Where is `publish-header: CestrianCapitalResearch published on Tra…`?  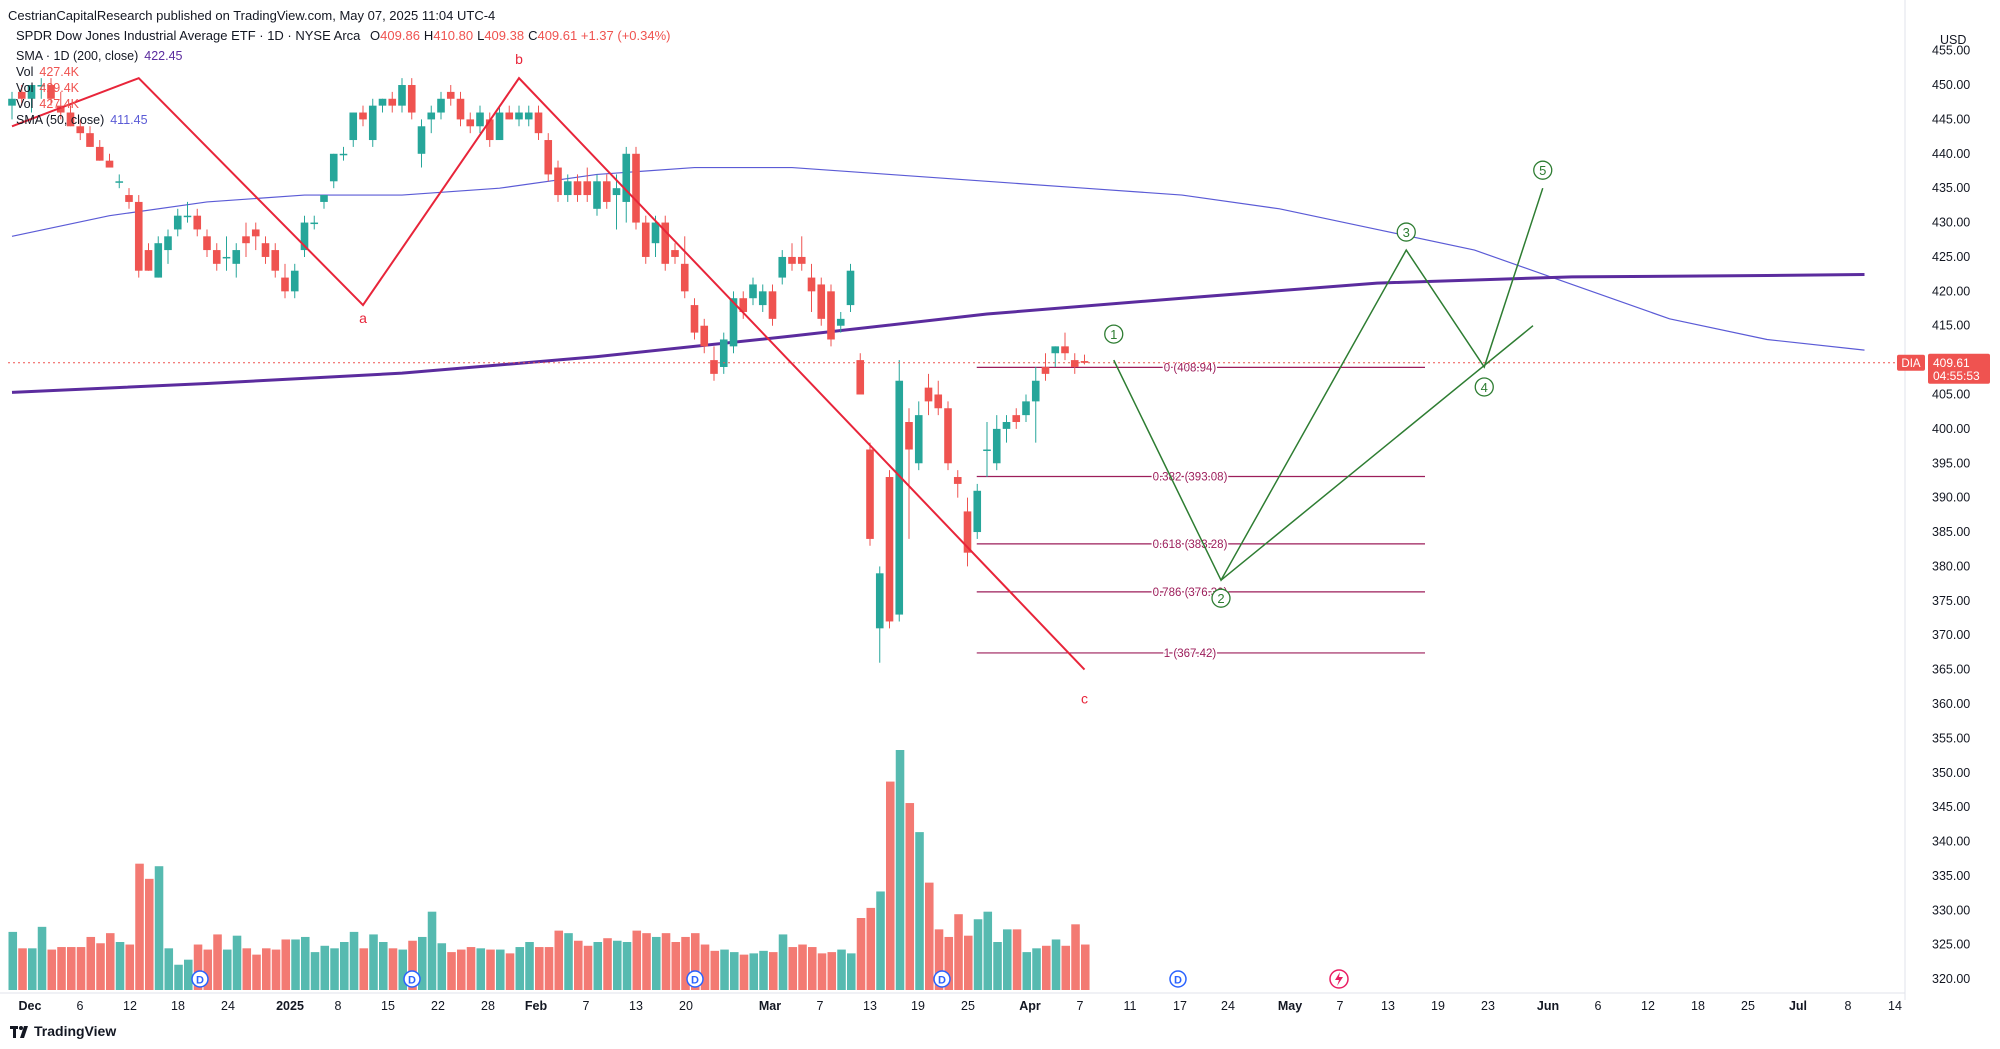
publish-header: CestrianCapitalResearch published on Tra… is located at coordinates (252, 15).